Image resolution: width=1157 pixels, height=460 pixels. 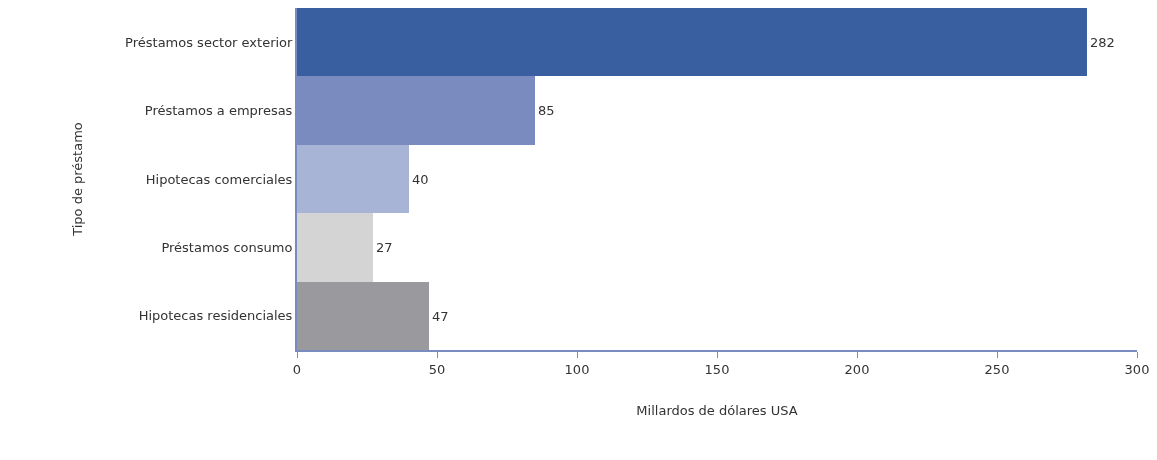 I want to click on x-tick-label: 300, so click(x=1137, y=369).